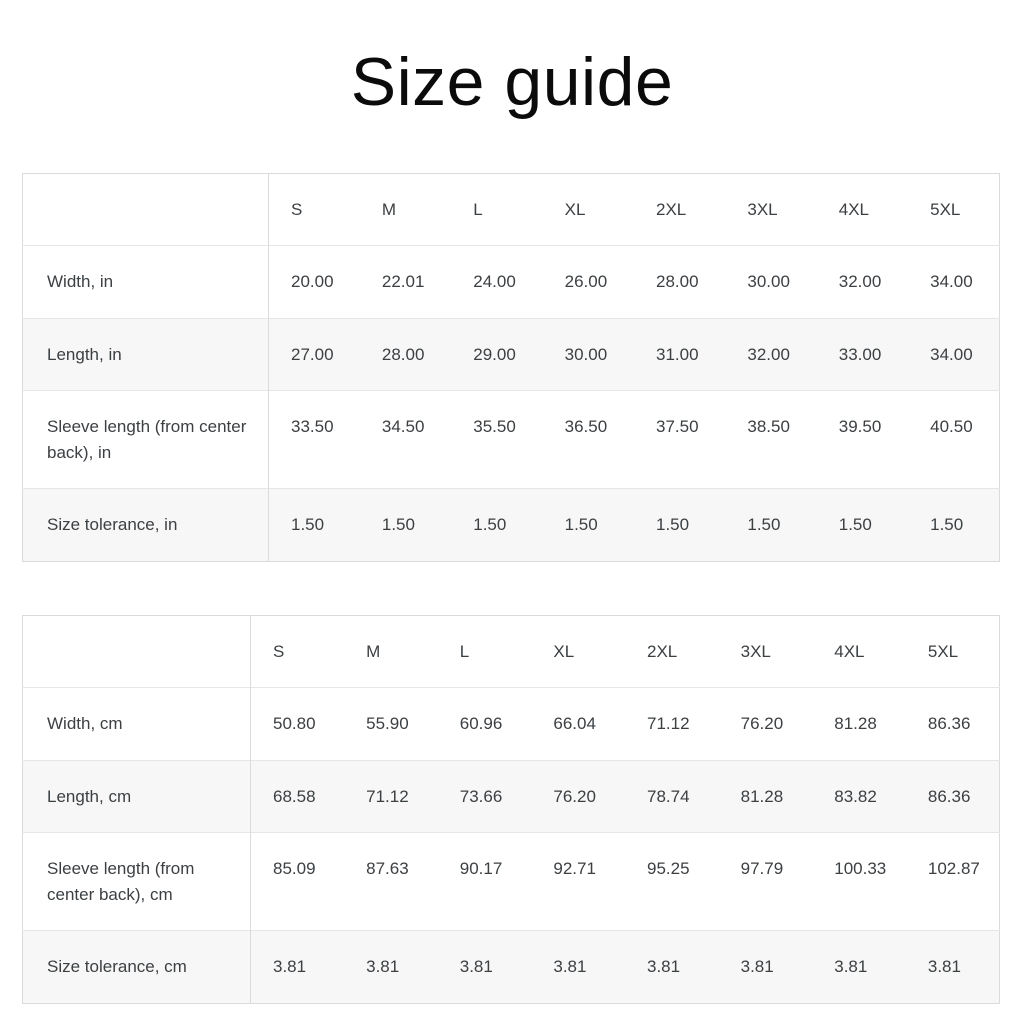 Image resolution: width=1024 pixels, height=1024 pixels. What do you see at coordinates (860, 427) in the screenshot?
I see `size-value-cell: 39.50` at bounding box center [860, 427].